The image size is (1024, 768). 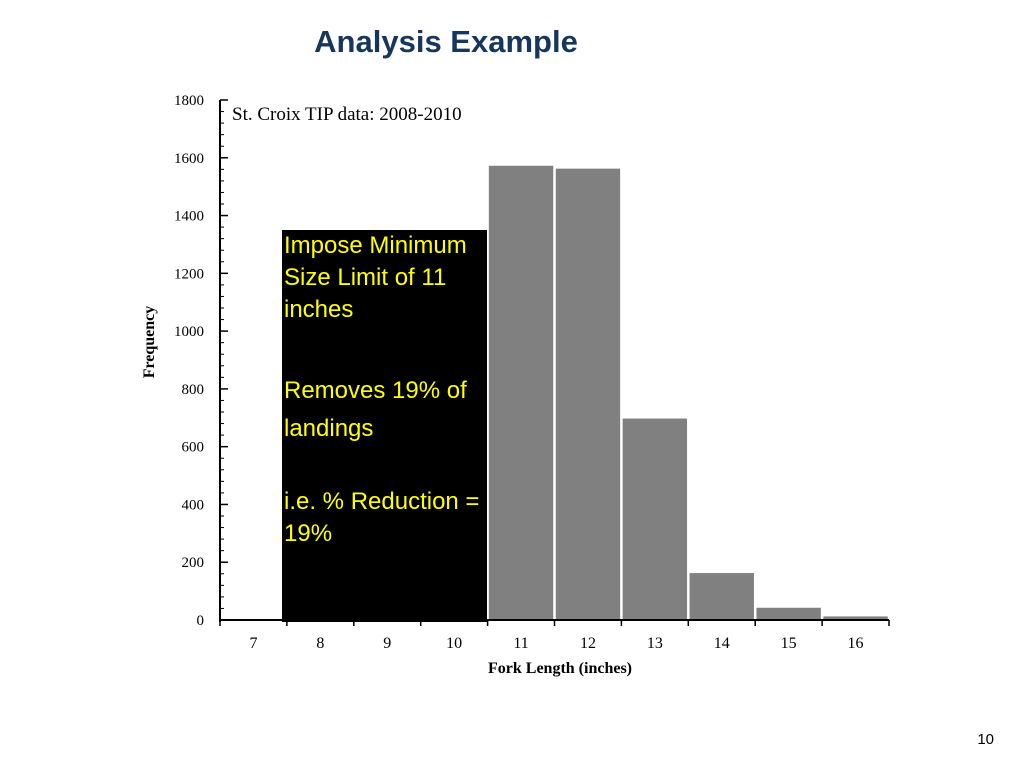 What do you see at coordinates (189, 274) in the screenshot?
I see `y-tick-label: 1200` at bounding box center [189, 274].